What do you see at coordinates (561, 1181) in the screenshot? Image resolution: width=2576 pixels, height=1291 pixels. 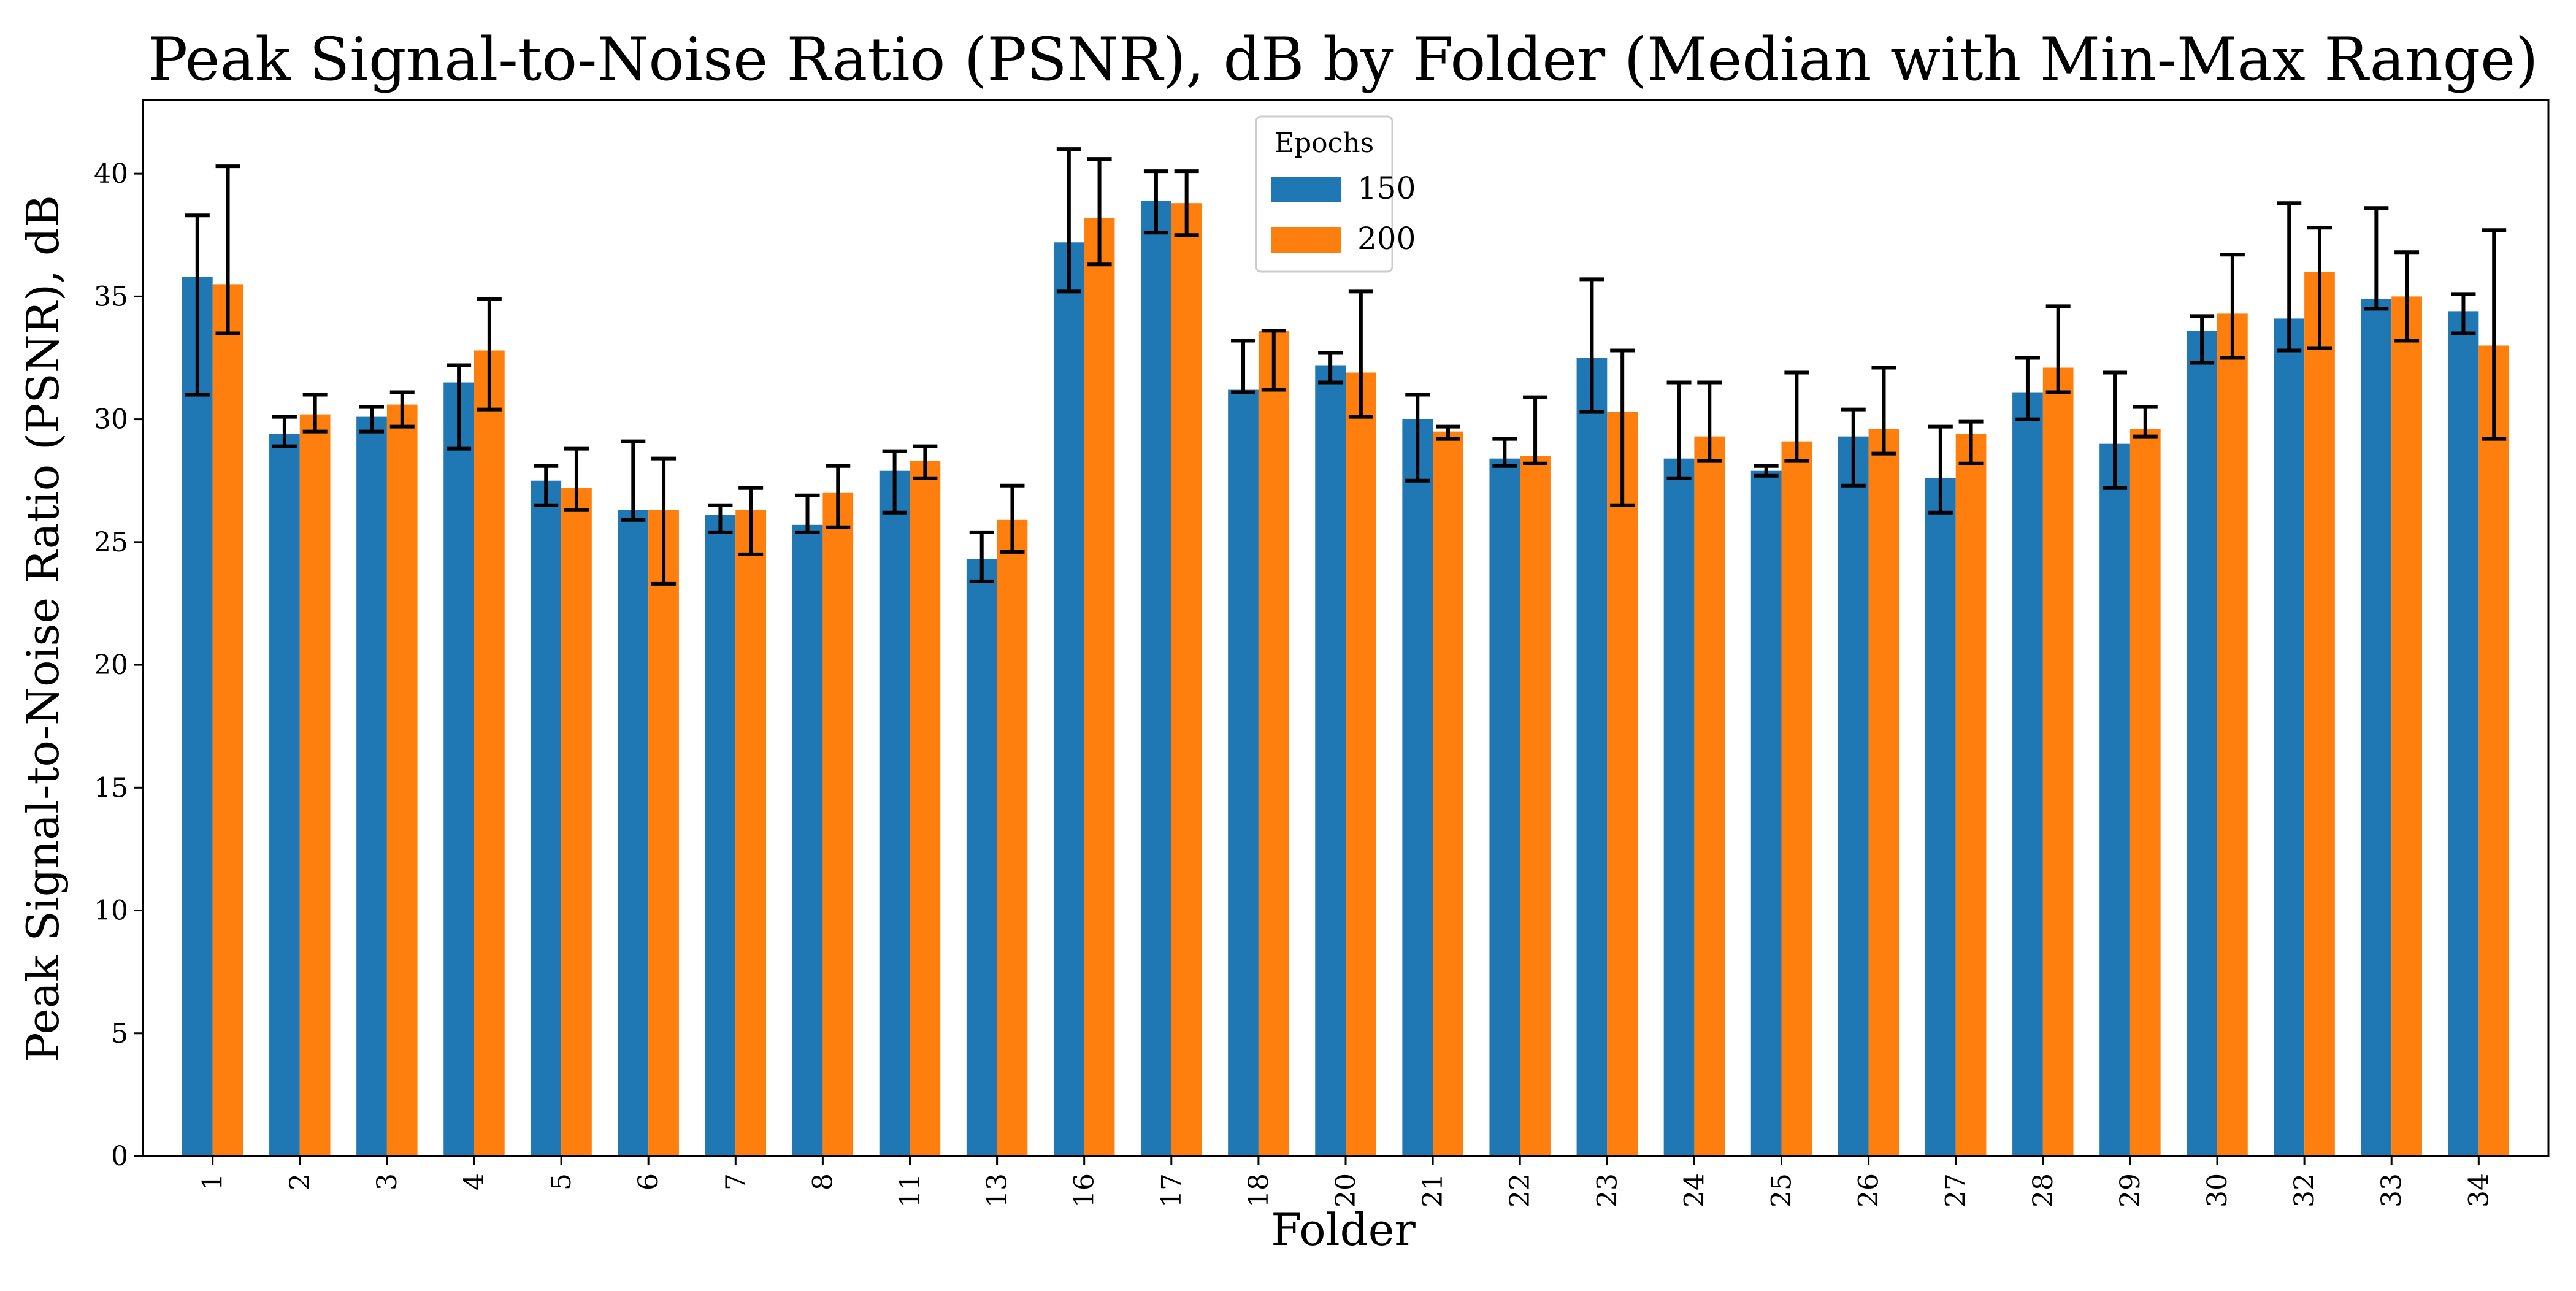 I see `x-tick-label-5: 5` at bounding box center [561, 1181].